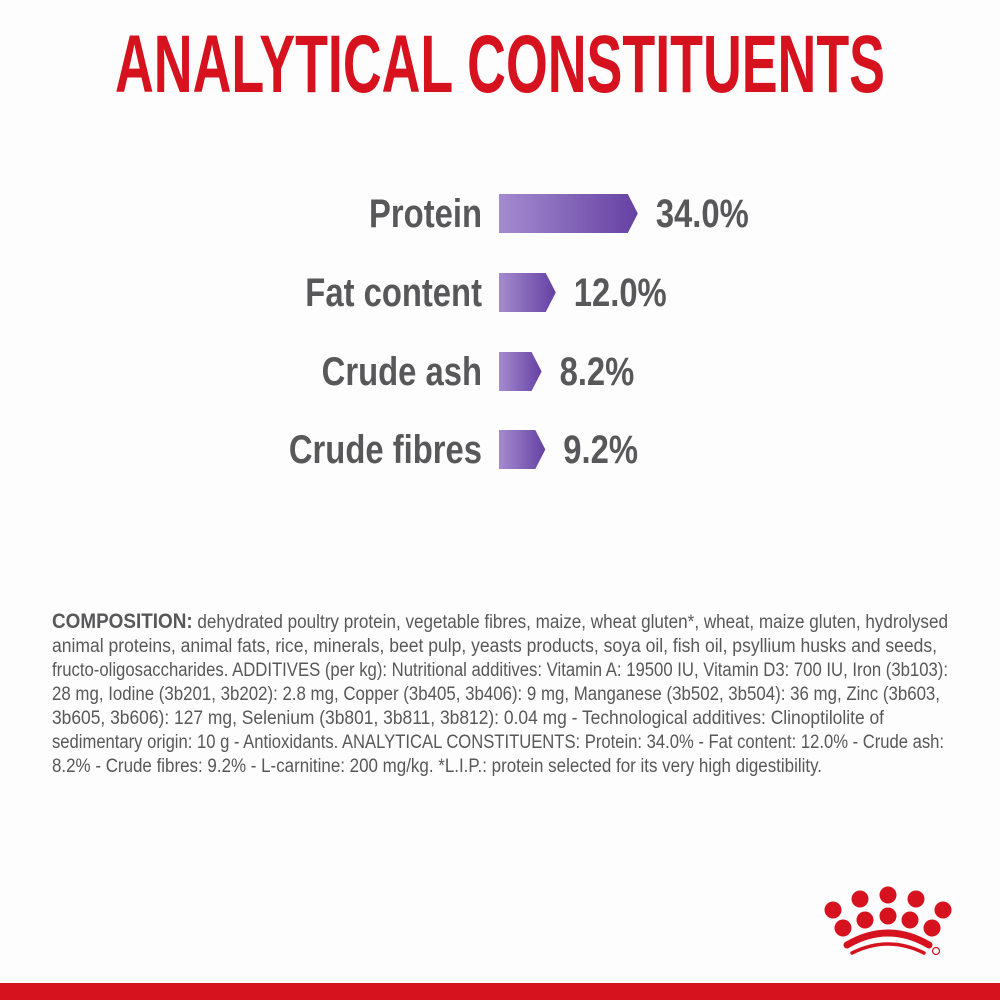 The height and width of the screenshot is (1000, 1000). I want to click on constituent-label: Fat content, so click(393, 292).